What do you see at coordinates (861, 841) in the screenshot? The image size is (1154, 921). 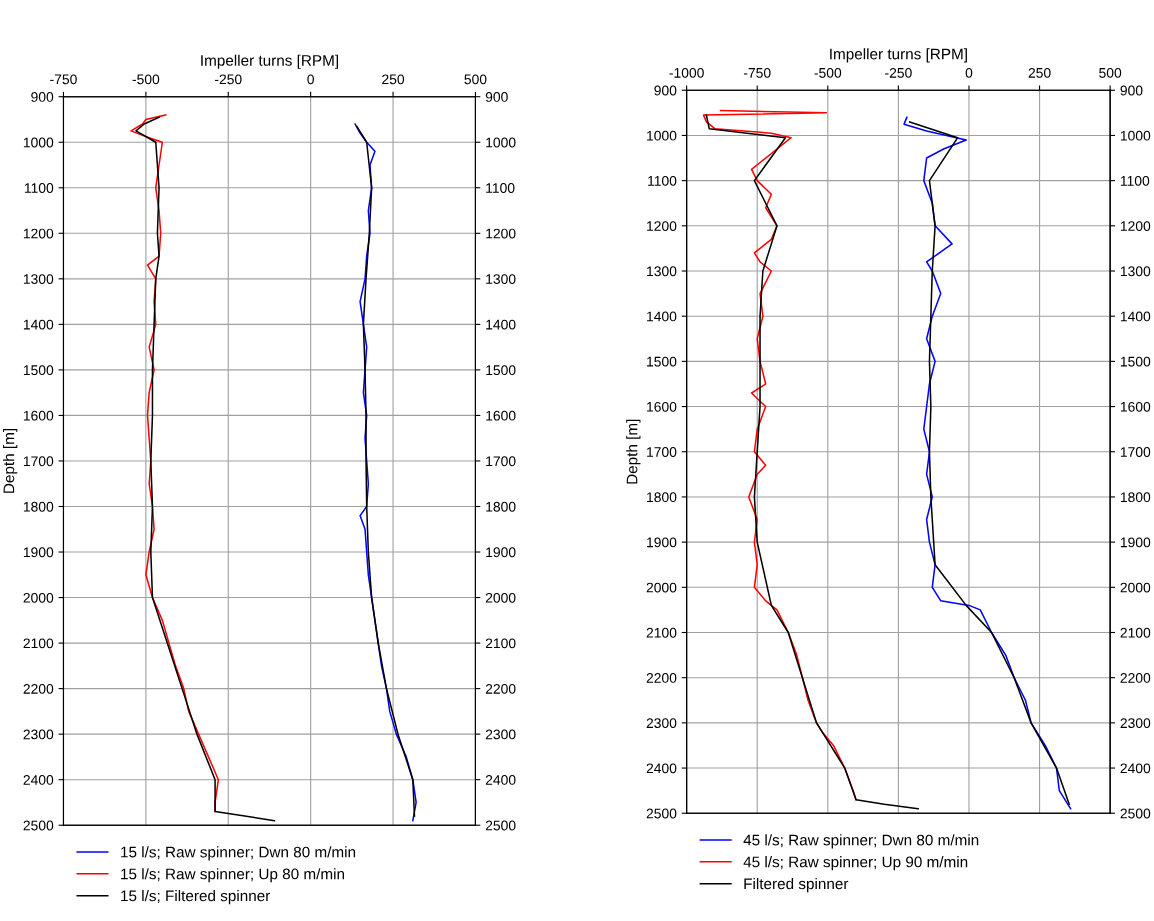 I see `legend-label: 45 l/s; Raw spinner; Dwn 80 m/min` at bounding box center [861, 841].